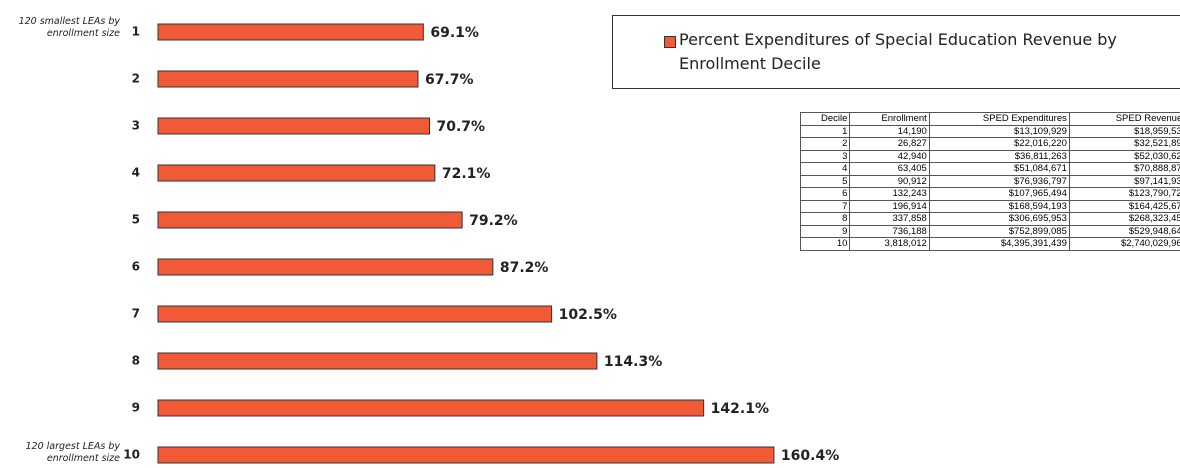 The width and height of the screenshot is (1180, 468). Describe the element at coordinates (889, 206) in the screenshot. I see `table-cell: 196,914` at that location.